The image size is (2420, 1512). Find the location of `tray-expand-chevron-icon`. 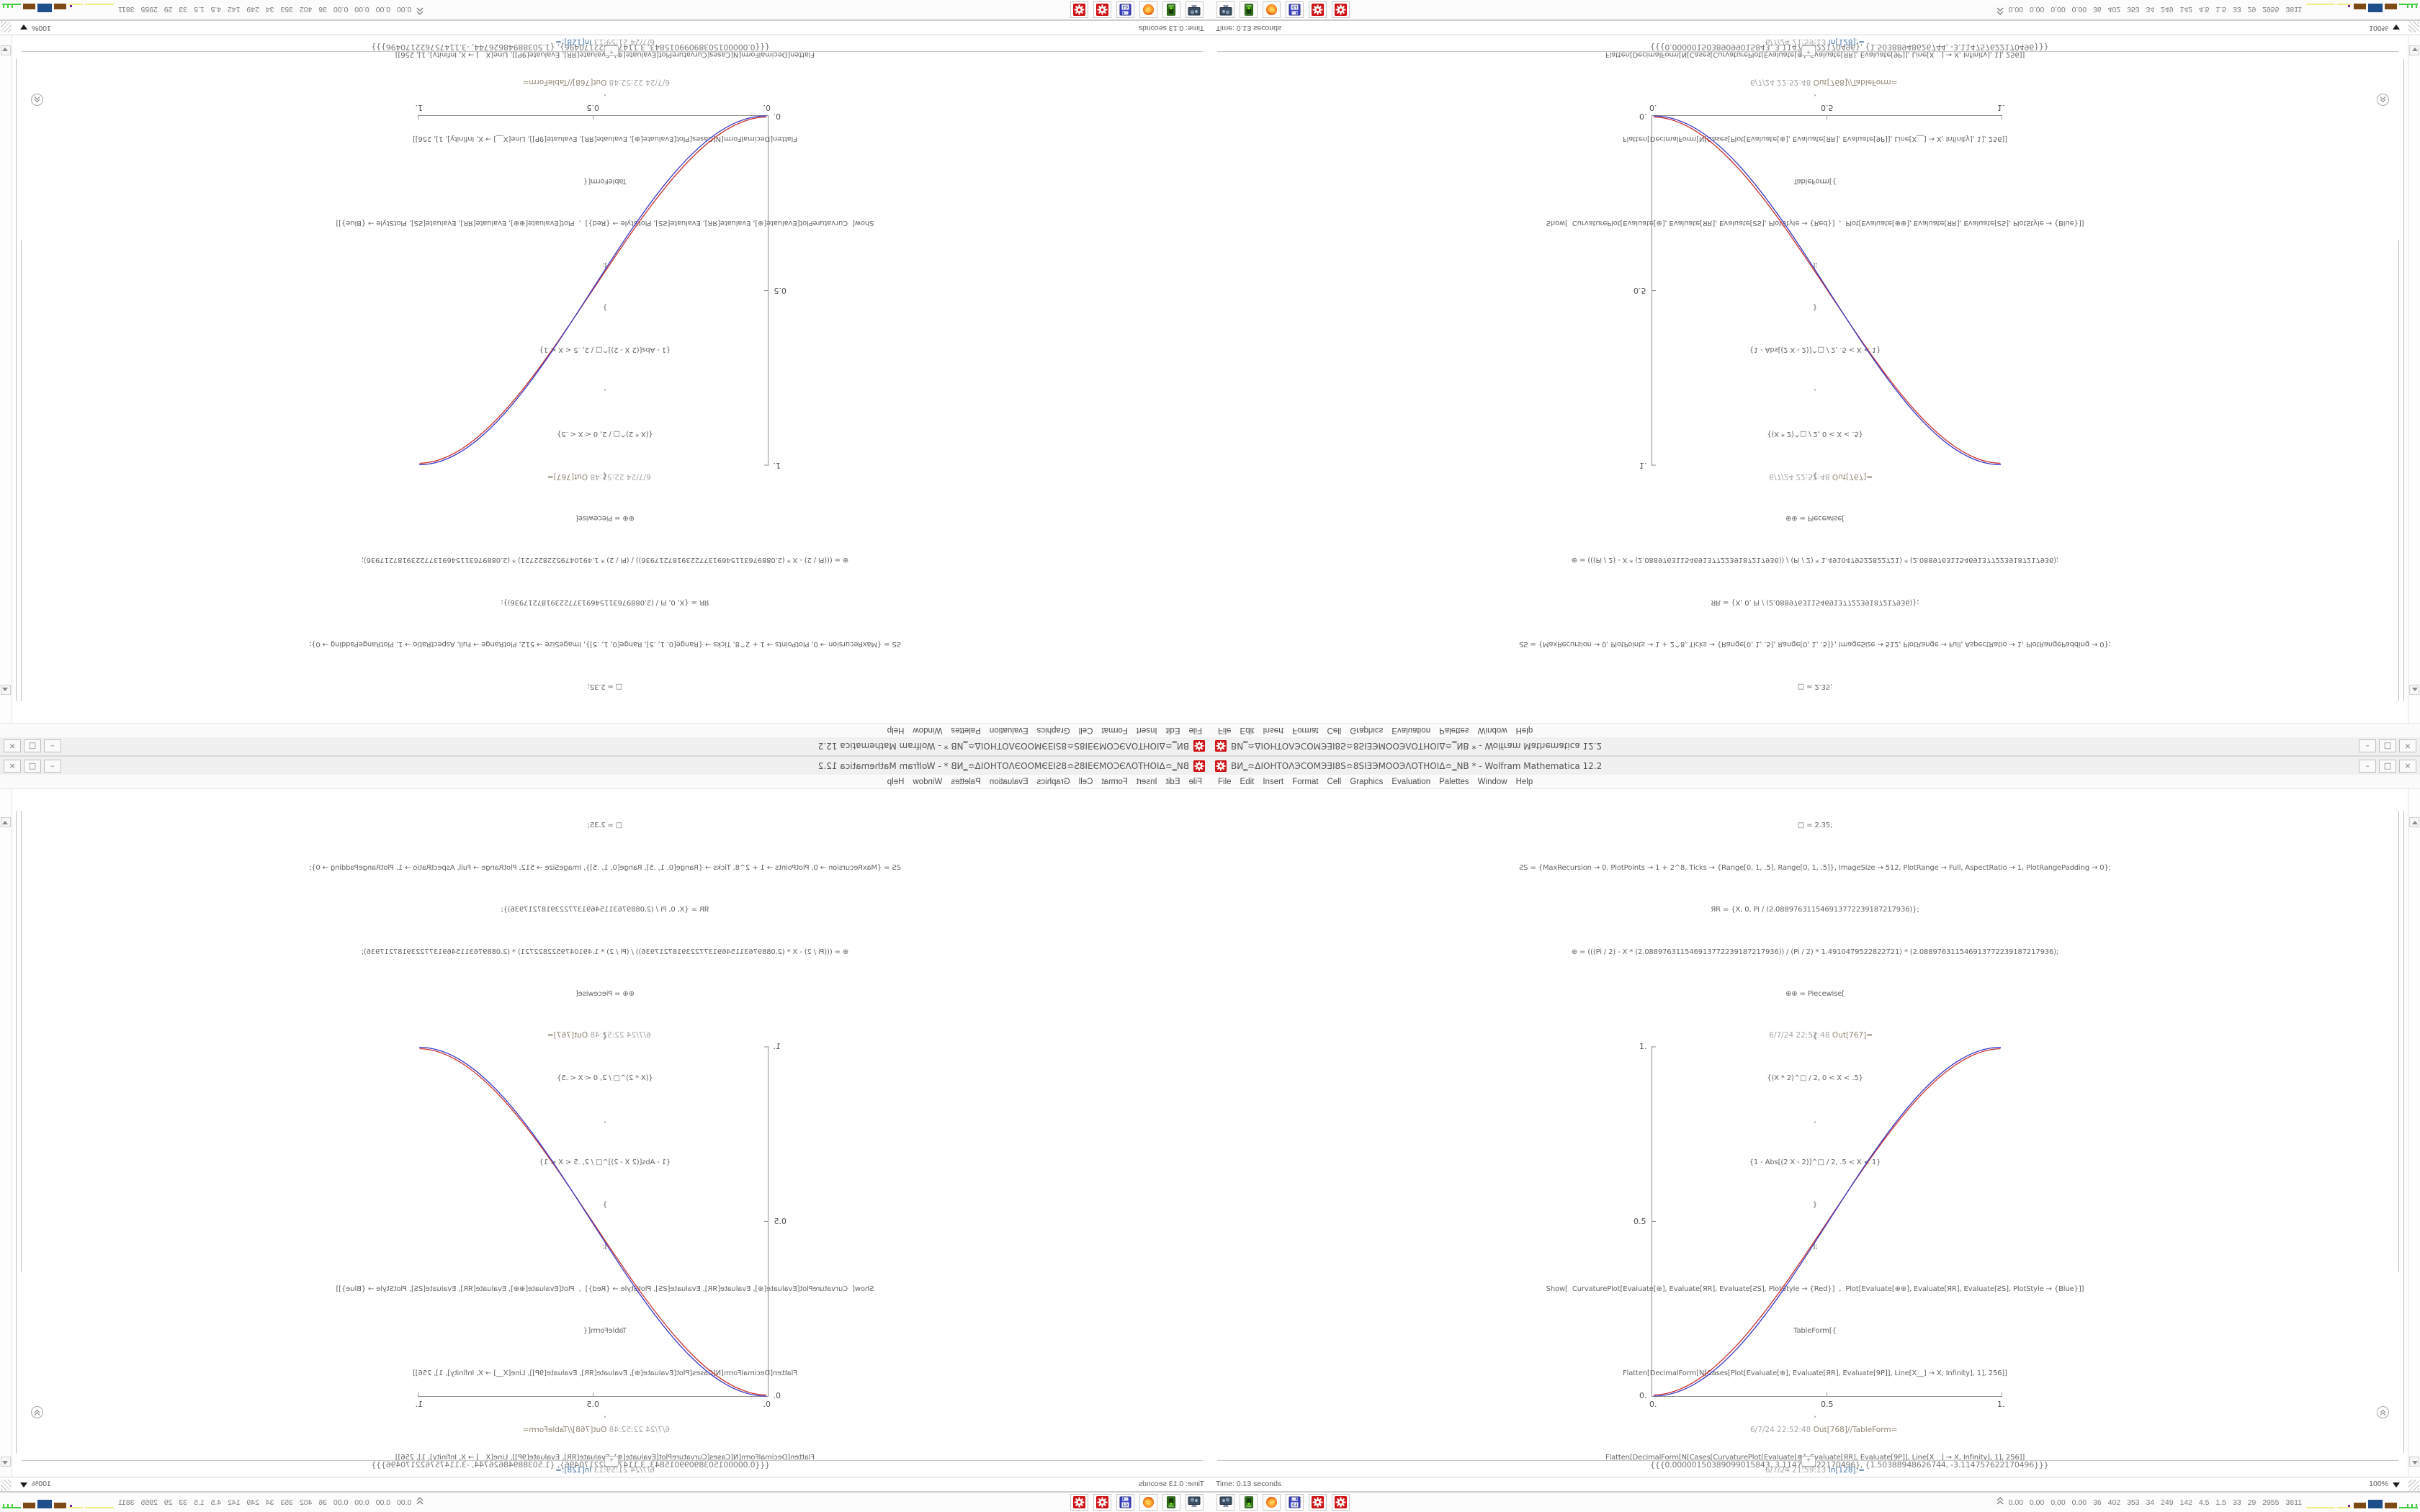

tray-expand-chevron-icon is located at coordinates (420, 10).